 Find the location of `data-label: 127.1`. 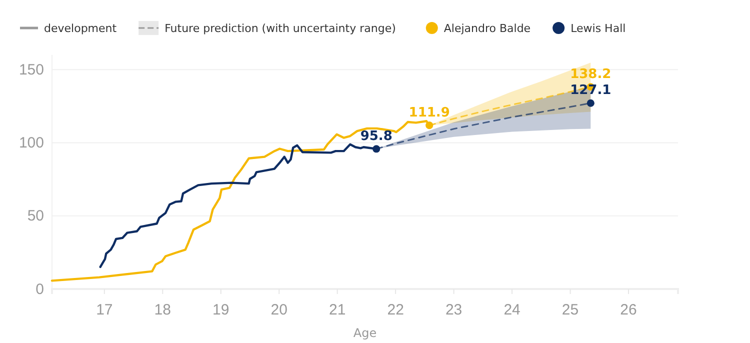

data-label: 127.1 is located at coordinates (591, 90).